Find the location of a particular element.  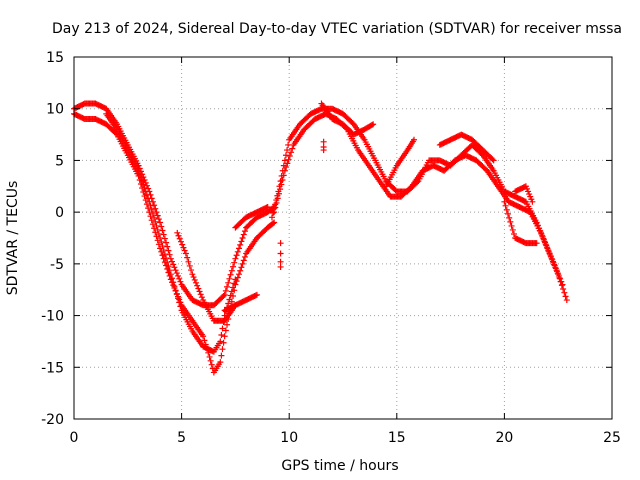

y-tick-label: 0 is located at coordinates (59, 213).